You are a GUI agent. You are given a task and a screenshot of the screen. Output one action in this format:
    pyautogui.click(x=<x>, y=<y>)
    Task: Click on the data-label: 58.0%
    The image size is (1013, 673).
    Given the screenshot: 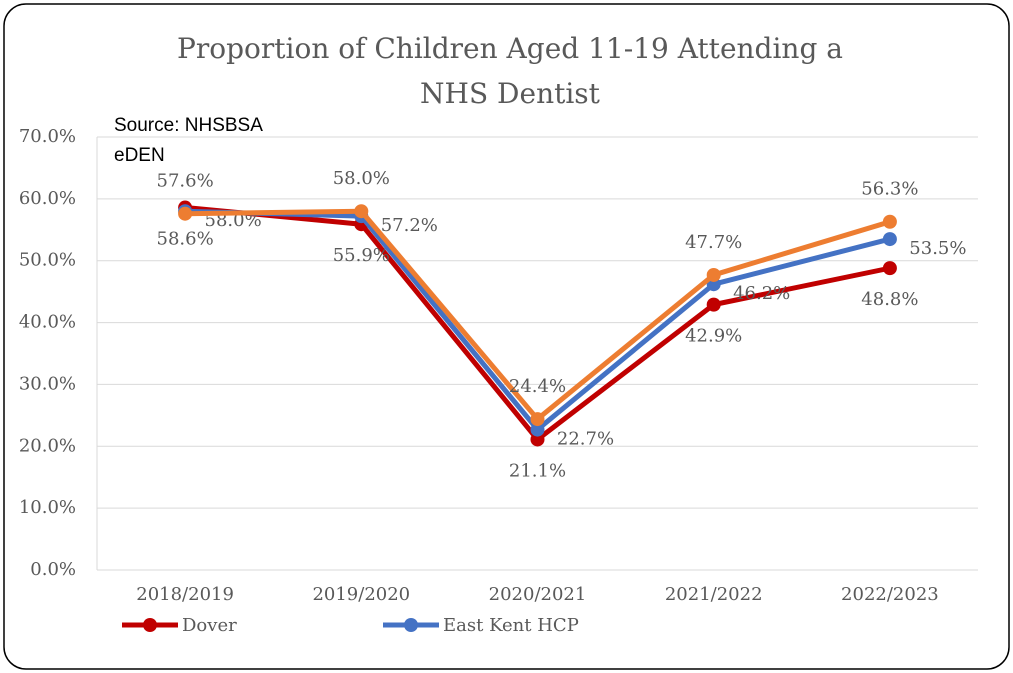 What is the action you would take?
    pyautogui.click(x=361, y=178)
    